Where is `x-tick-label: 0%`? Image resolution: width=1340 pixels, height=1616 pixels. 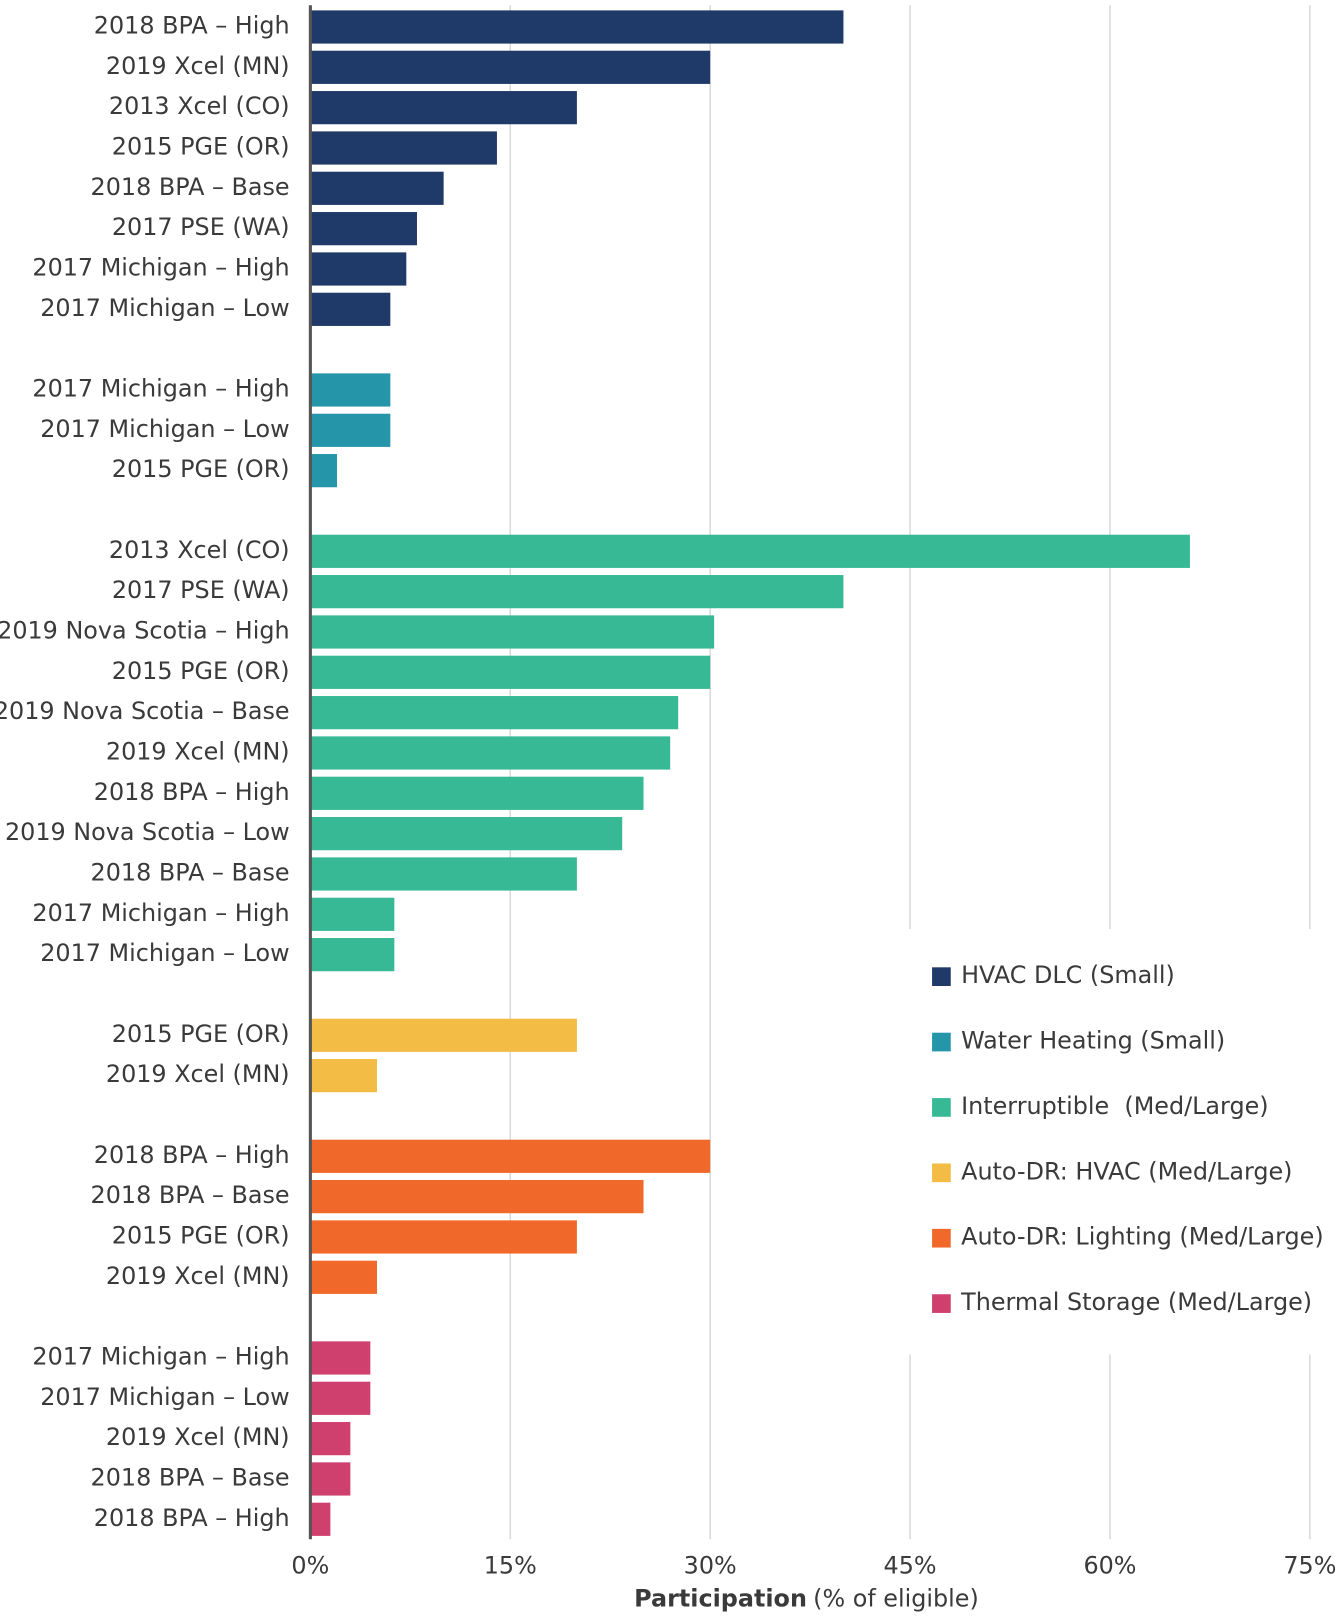 x-tick-label: 0% is located at coordinates (310, 1566).